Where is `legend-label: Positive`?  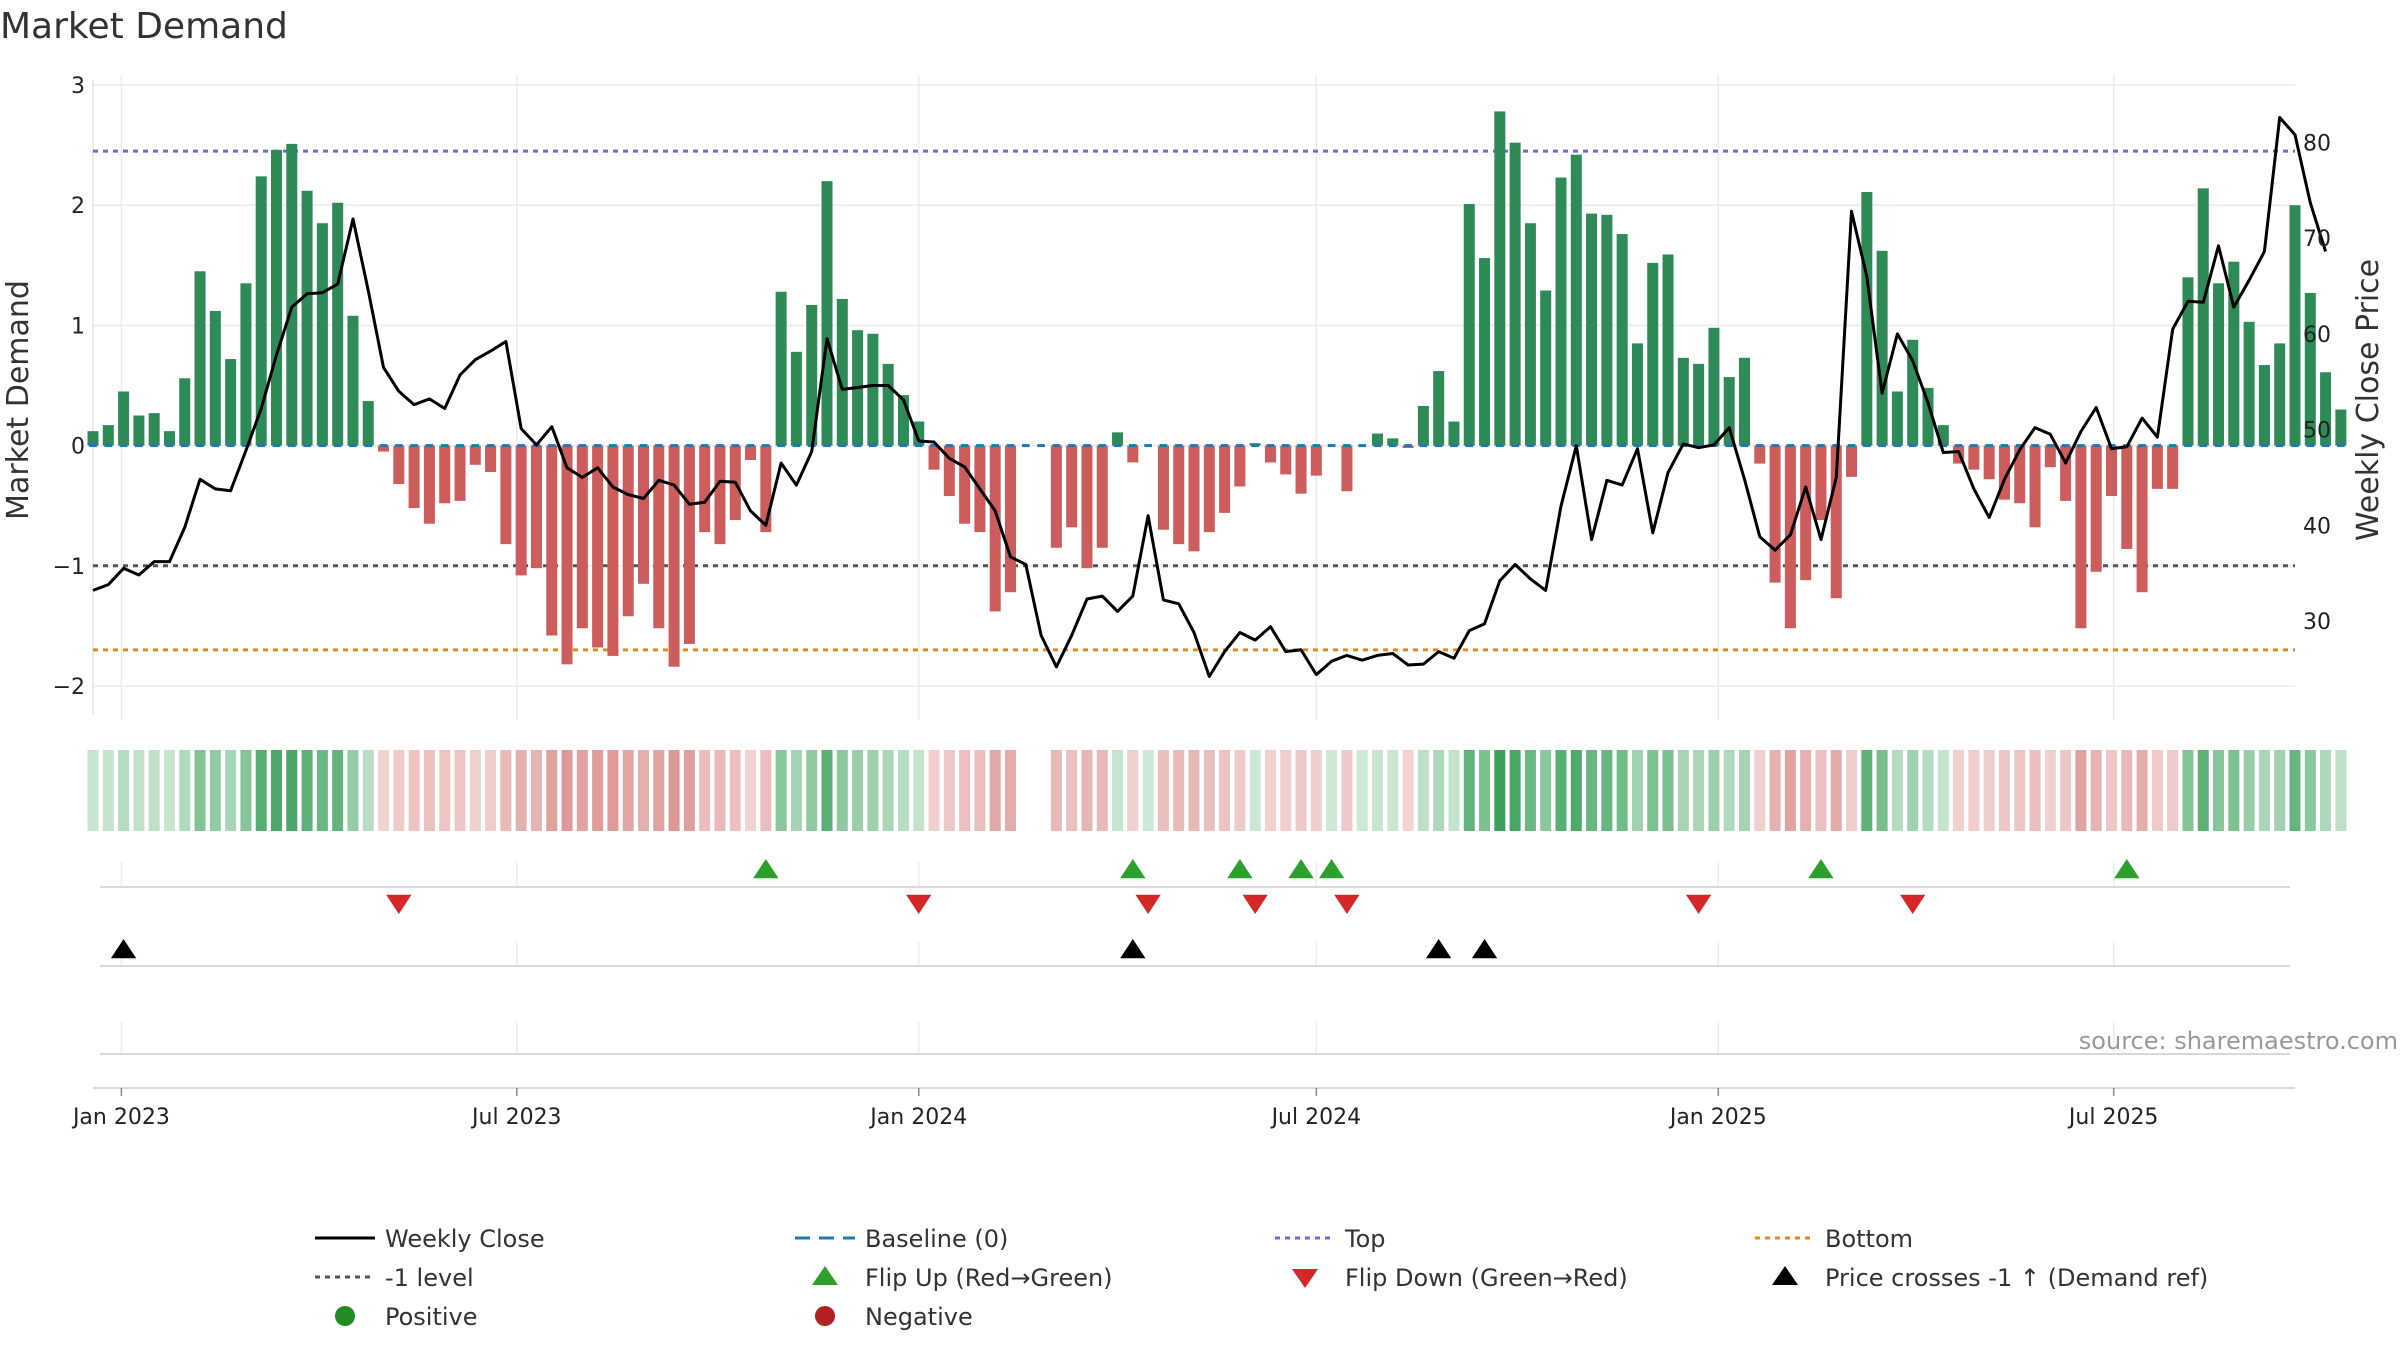 legend-label: Positive is located at coordinates (431, 1317).